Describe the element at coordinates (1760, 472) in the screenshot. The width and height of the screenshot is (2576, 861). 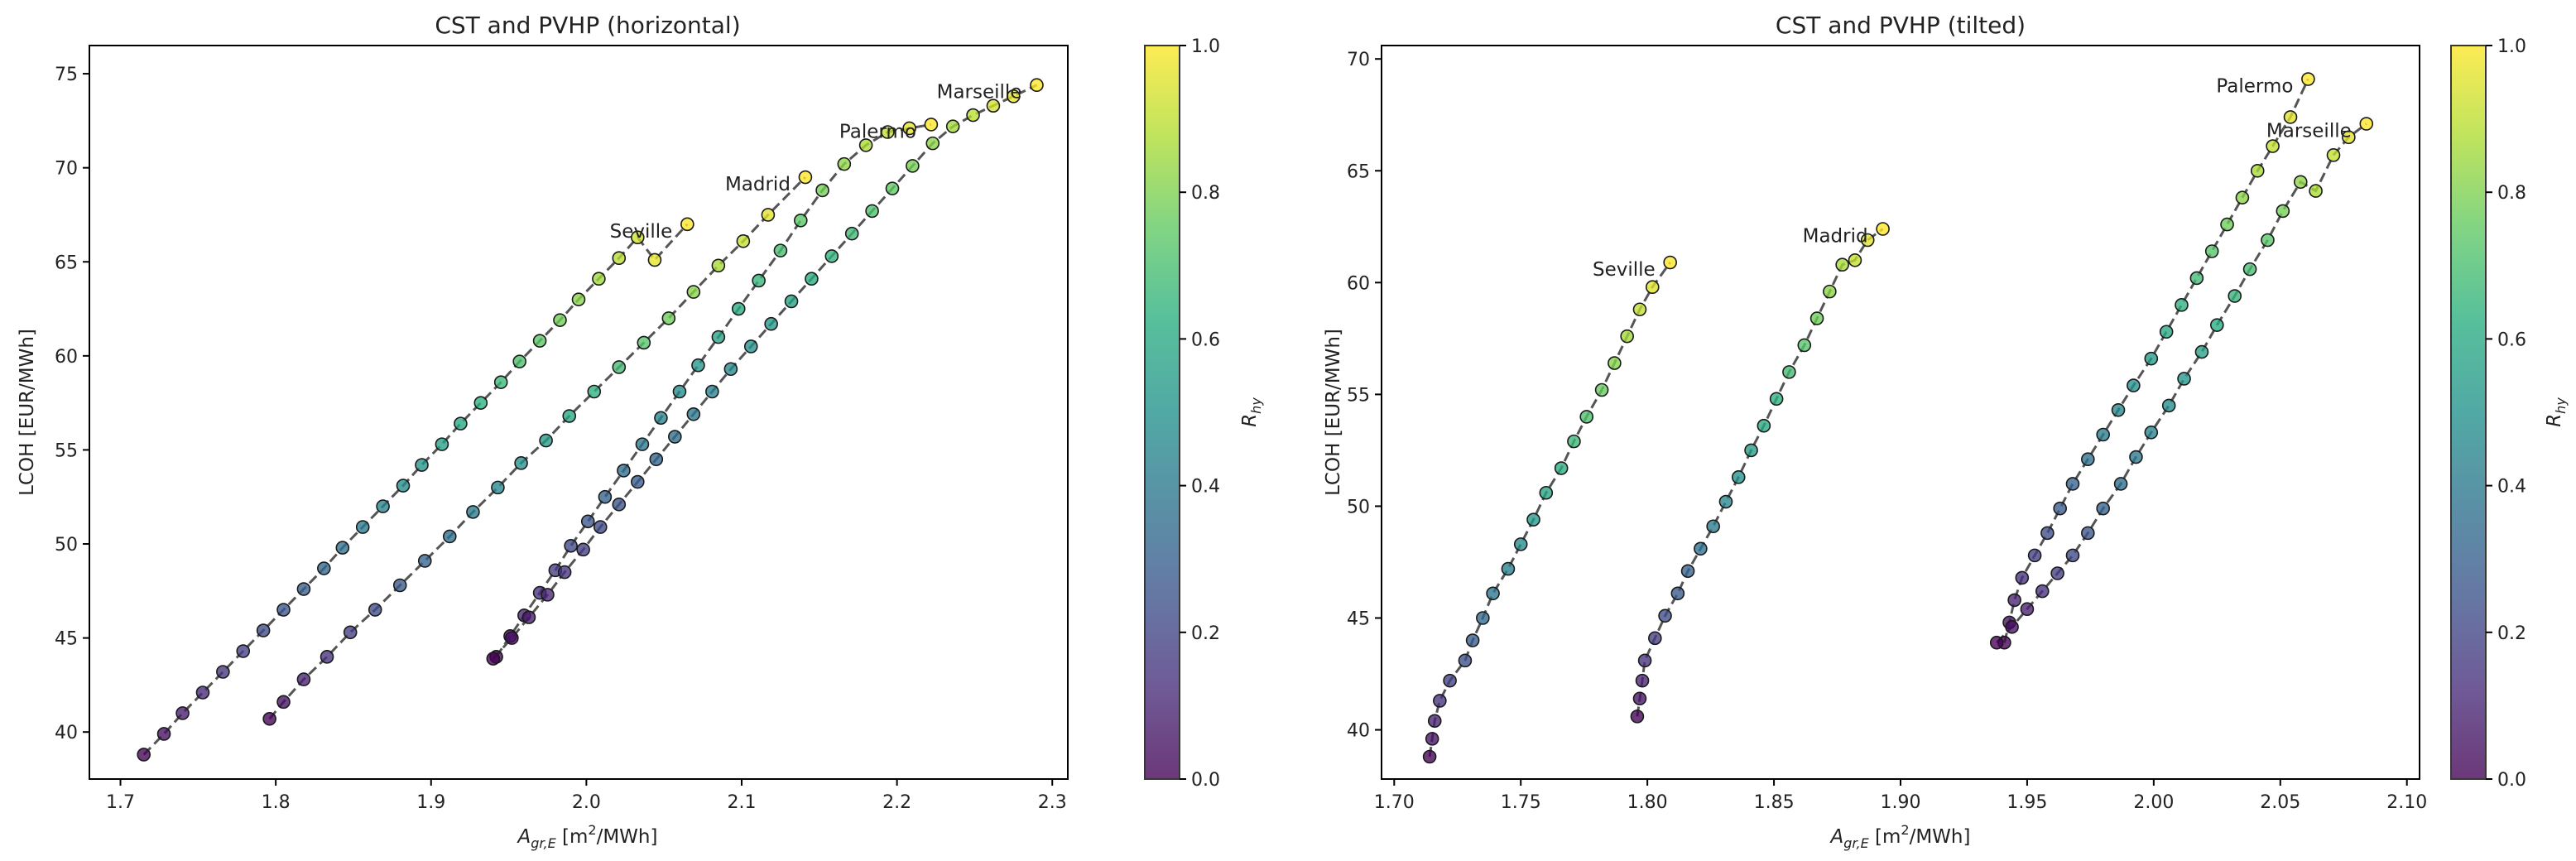
I see `series-line-madrid` at that location.